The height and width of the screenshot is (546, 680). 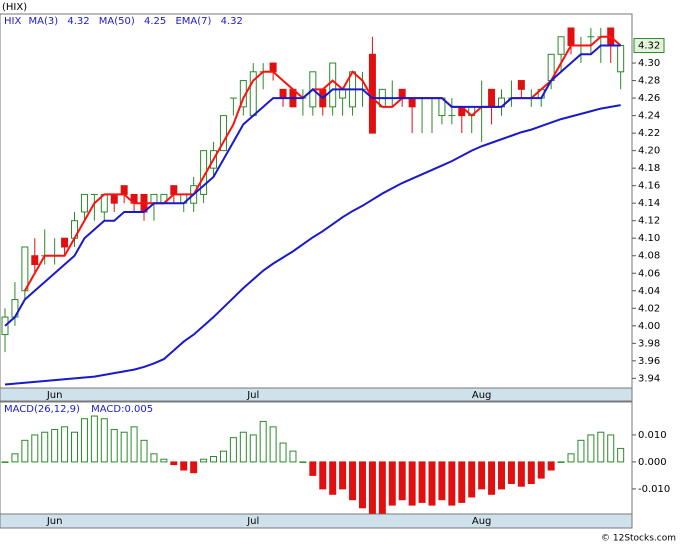 I want to click on y-tick-label: 3.98, so click(x=649, y=343).